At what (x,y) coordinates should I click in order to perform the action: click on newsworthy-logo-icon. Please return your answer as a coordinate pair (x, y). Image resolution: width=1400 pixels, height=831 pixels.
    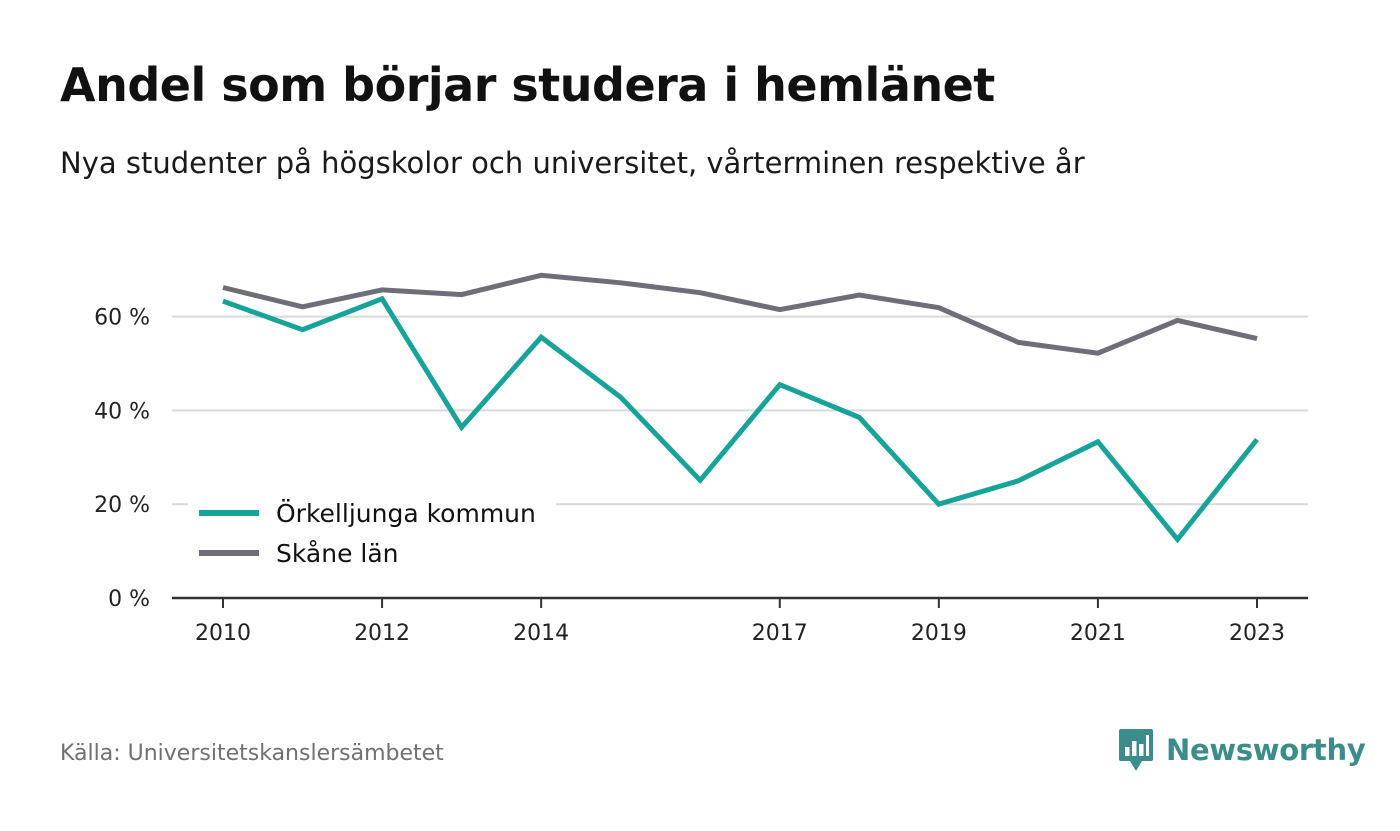
    Looking at the image, I should click on (1136, 750).